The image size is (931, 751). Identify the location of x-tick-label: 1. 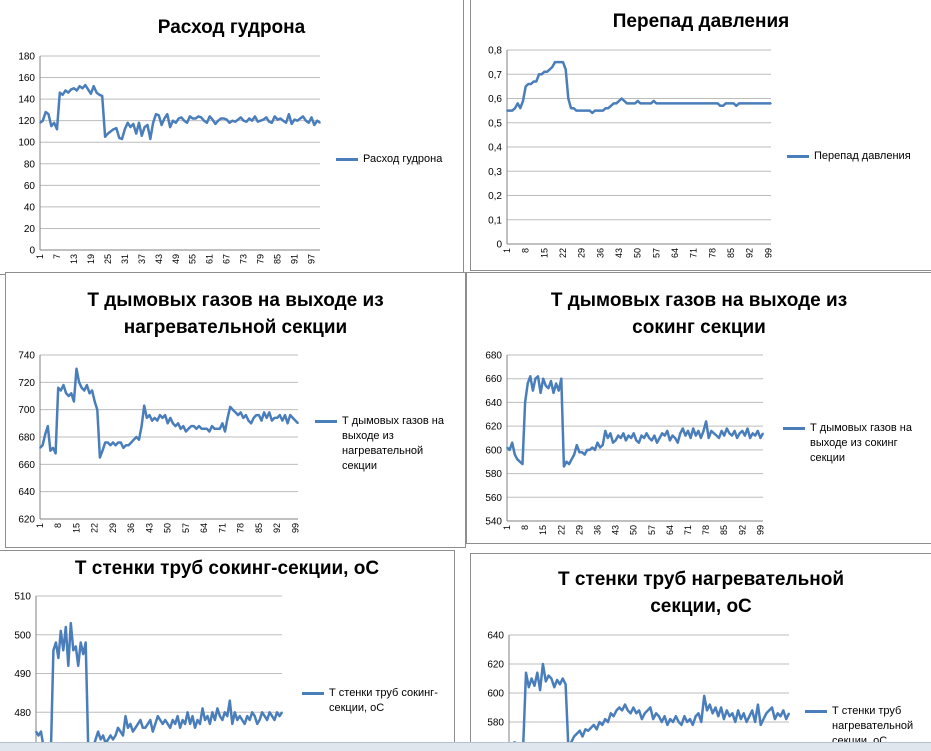
(40, 256).